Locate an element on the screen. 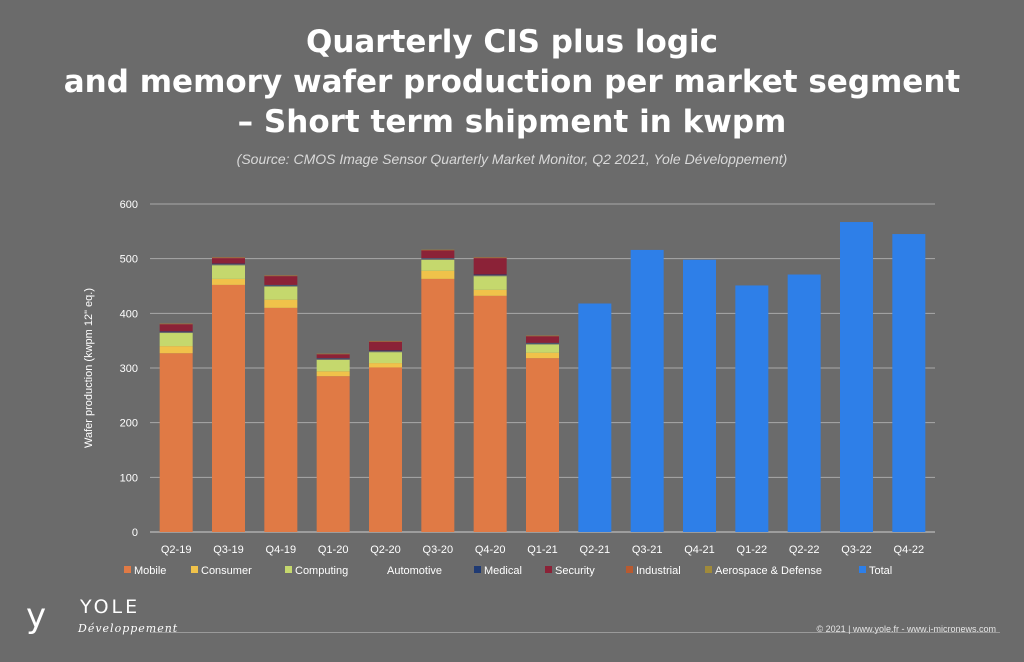  legend-label: Medical is located at coordinates (503, 571).